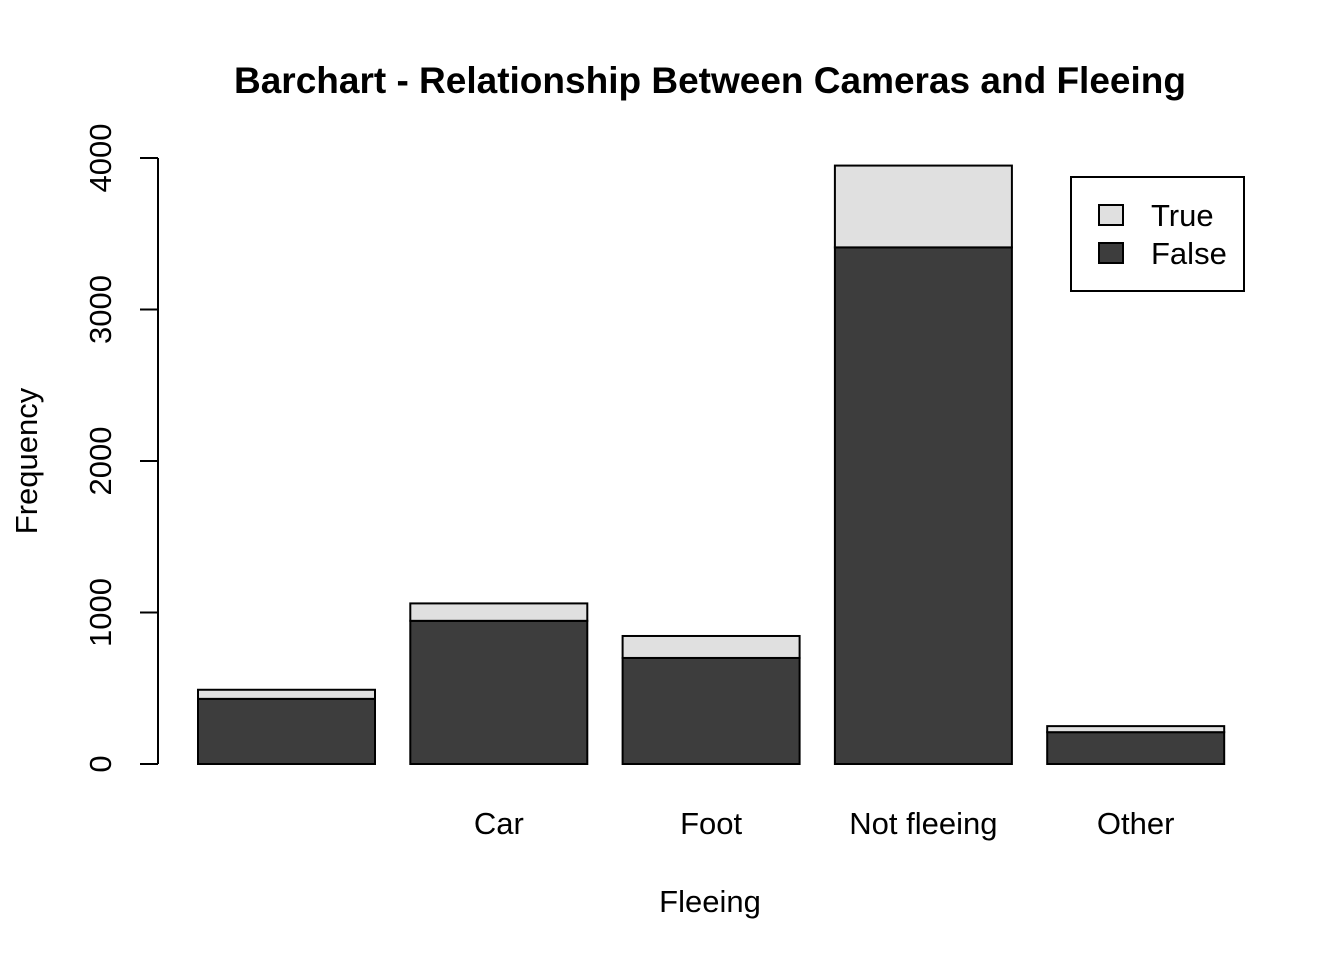  Describe the element at coordinates (824, 823) in the screenshot. I see `x-tick-labels: Car Foot Not fleeing Other` at that location.